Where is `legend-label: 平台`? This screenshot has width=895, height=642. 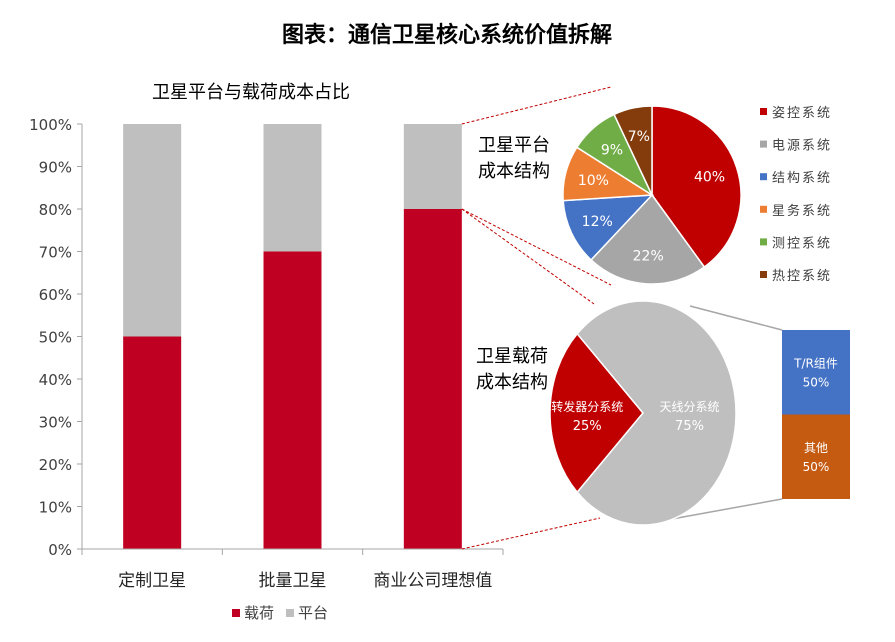
legend-label: 平台 is located at coordinates (313, 613).